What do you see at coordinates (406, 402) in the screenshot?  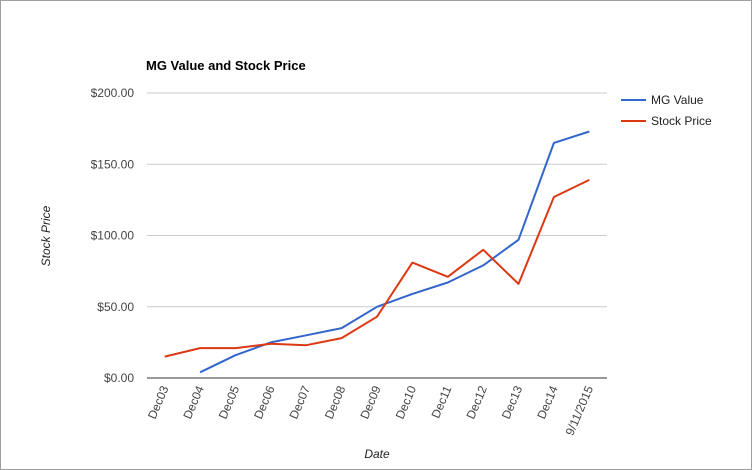 I see `x-tick-label: Dec10` at bounding box center [406, 402].